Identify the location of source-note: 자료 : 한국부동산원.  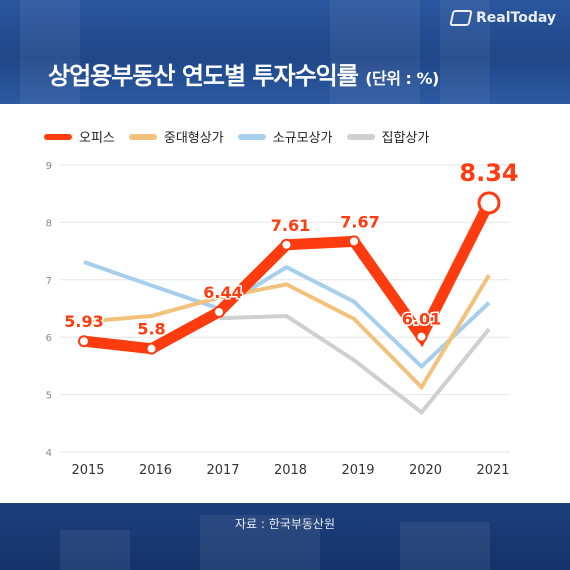
(285, 524).